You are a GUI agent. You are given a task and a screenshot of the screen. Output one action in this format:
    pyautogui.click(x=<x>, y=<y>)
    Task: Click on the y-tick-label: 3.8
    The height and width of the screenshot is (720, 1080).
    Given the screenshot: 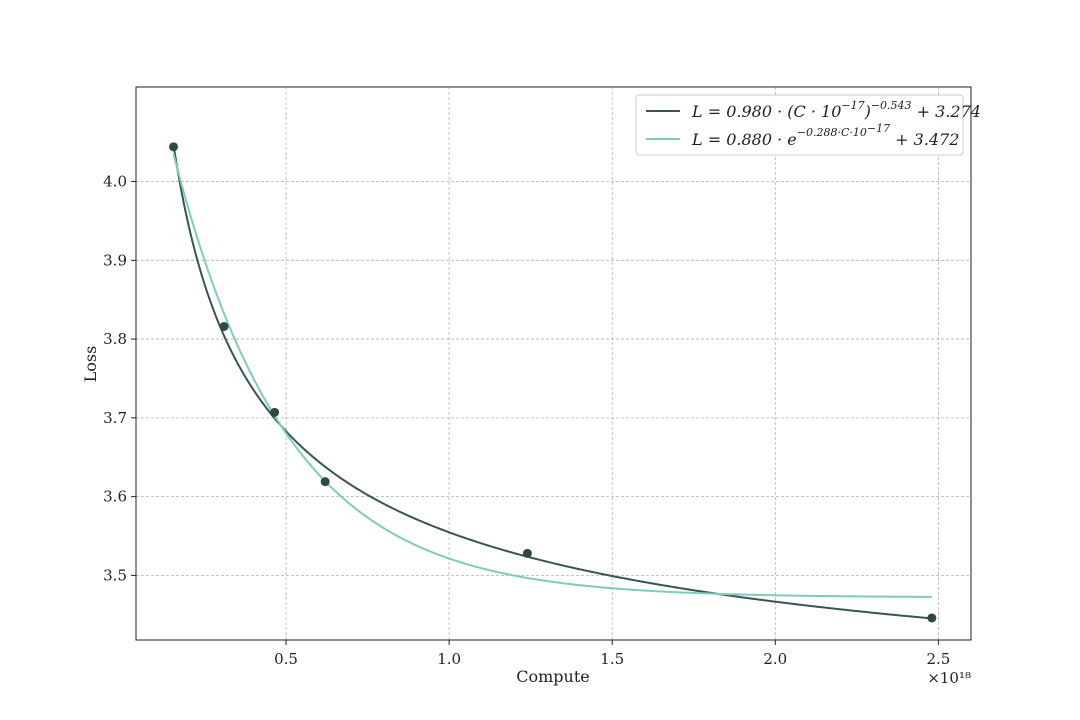 What is the action you would take?
    pyautogui.click(x=115, y=339)
    